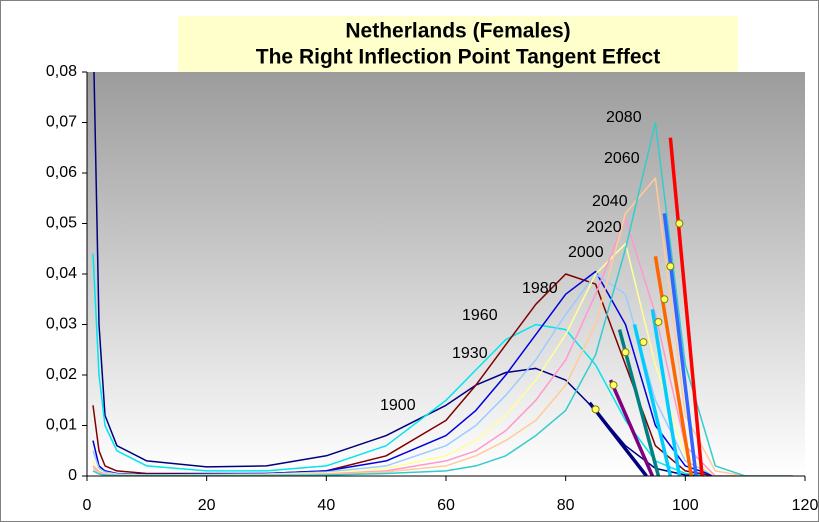 The height and width of the screenshot is (522, 819). I want to click on y-tick-label: 0,02, so click(61, 374).